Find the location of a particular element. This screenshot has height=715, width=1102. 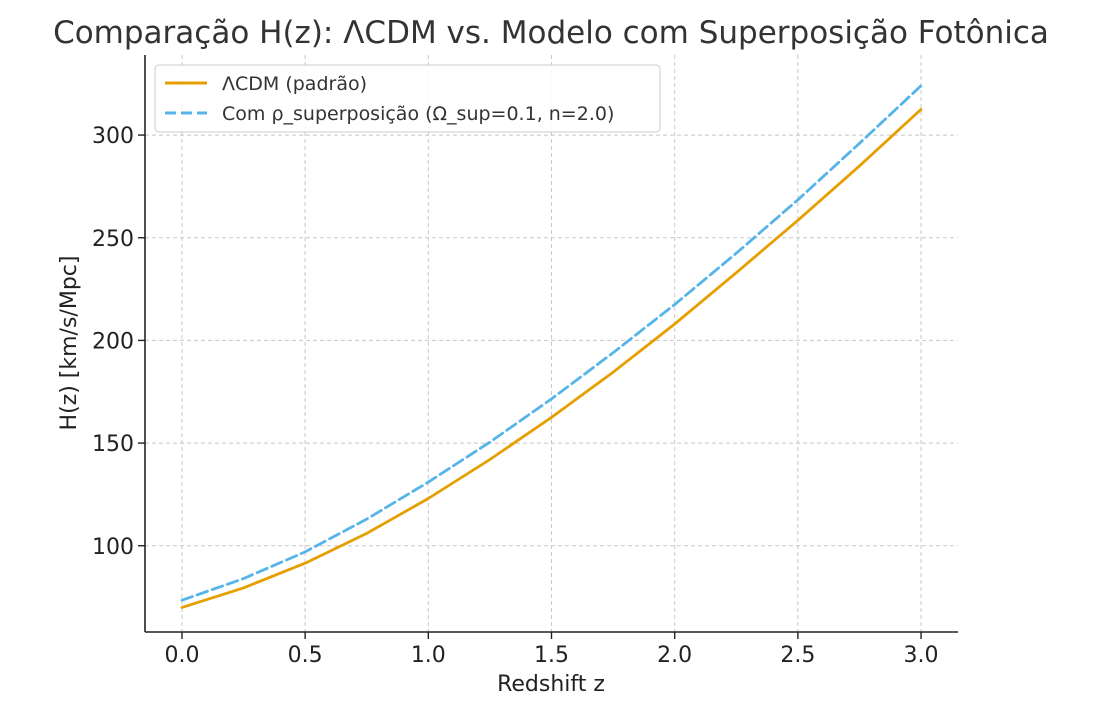

y-tick-label: 250 is located at coordinates (113, 239).